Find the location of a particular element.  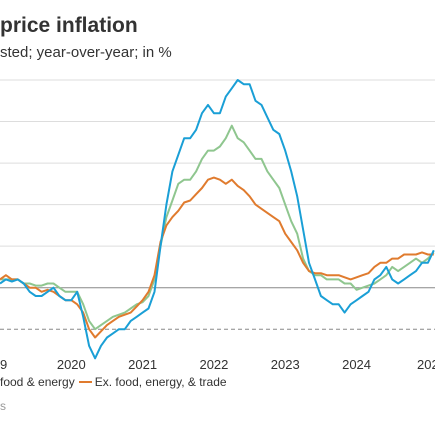

source-note: s is located at coordinates (3, 406).